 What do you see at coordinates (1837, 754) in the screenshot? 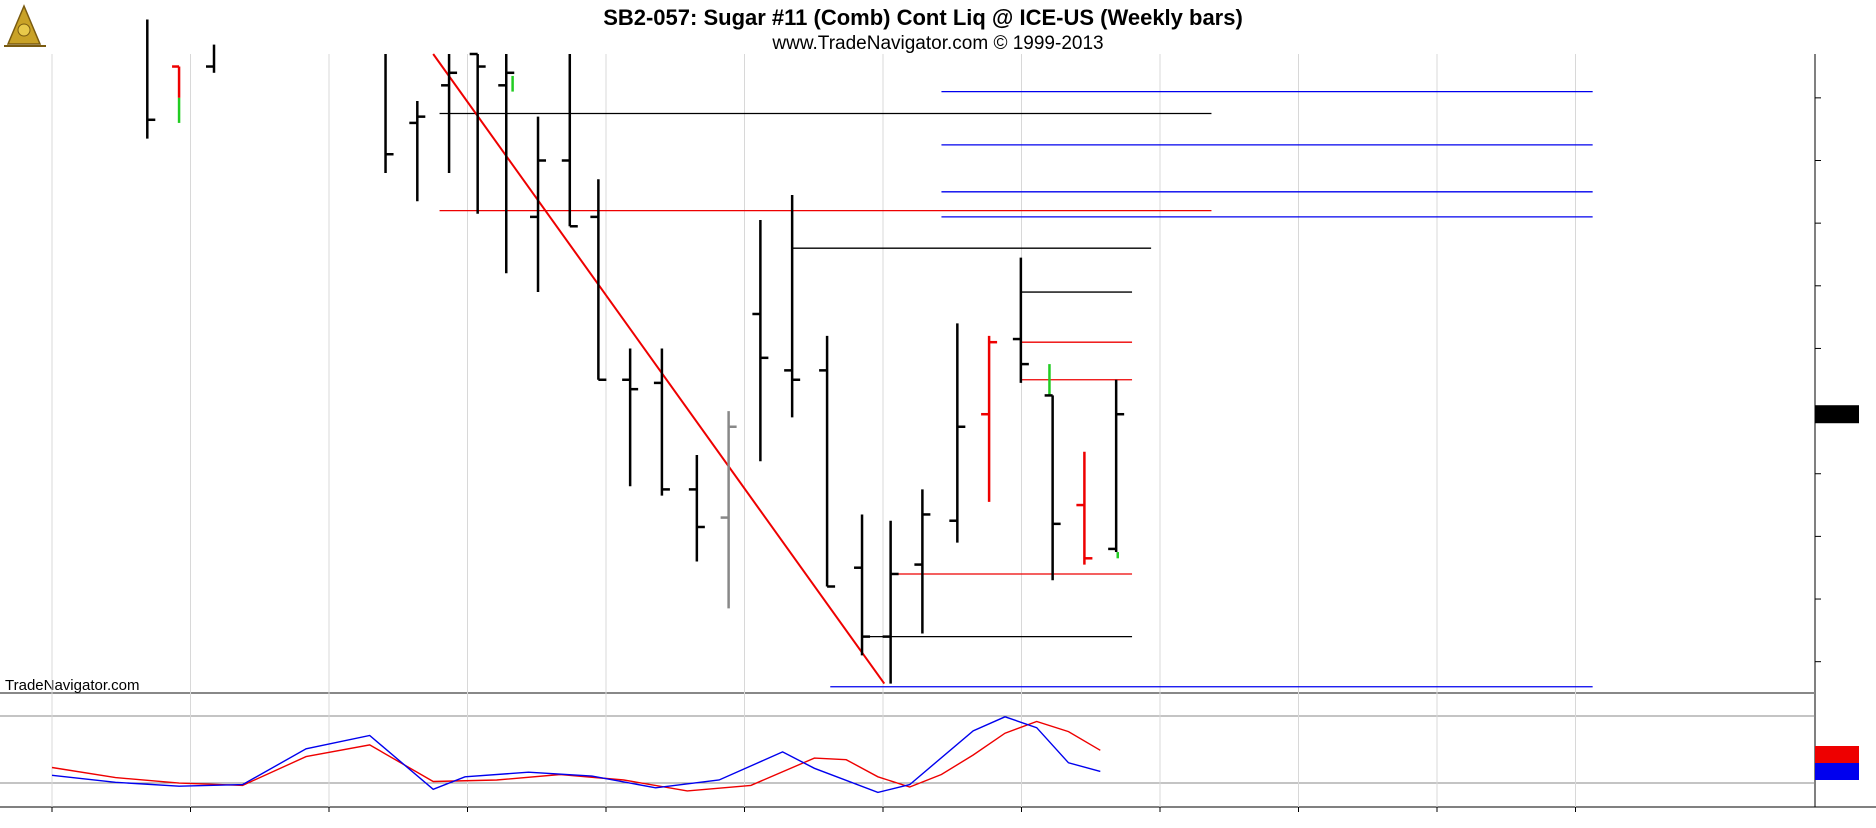
I see `stoch-d-tag` at bounding box center [1837, 754].